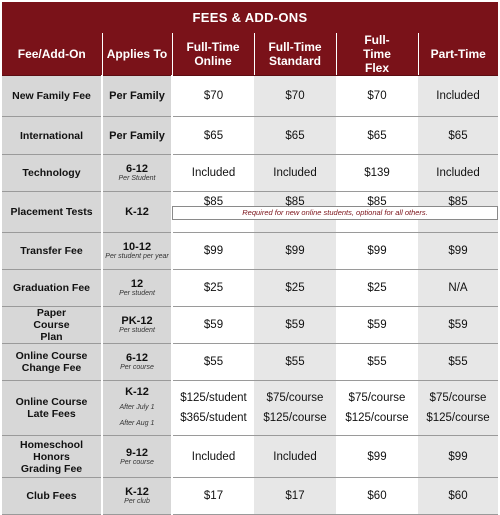  I want to click on fee-name: International, so click(52, 135).